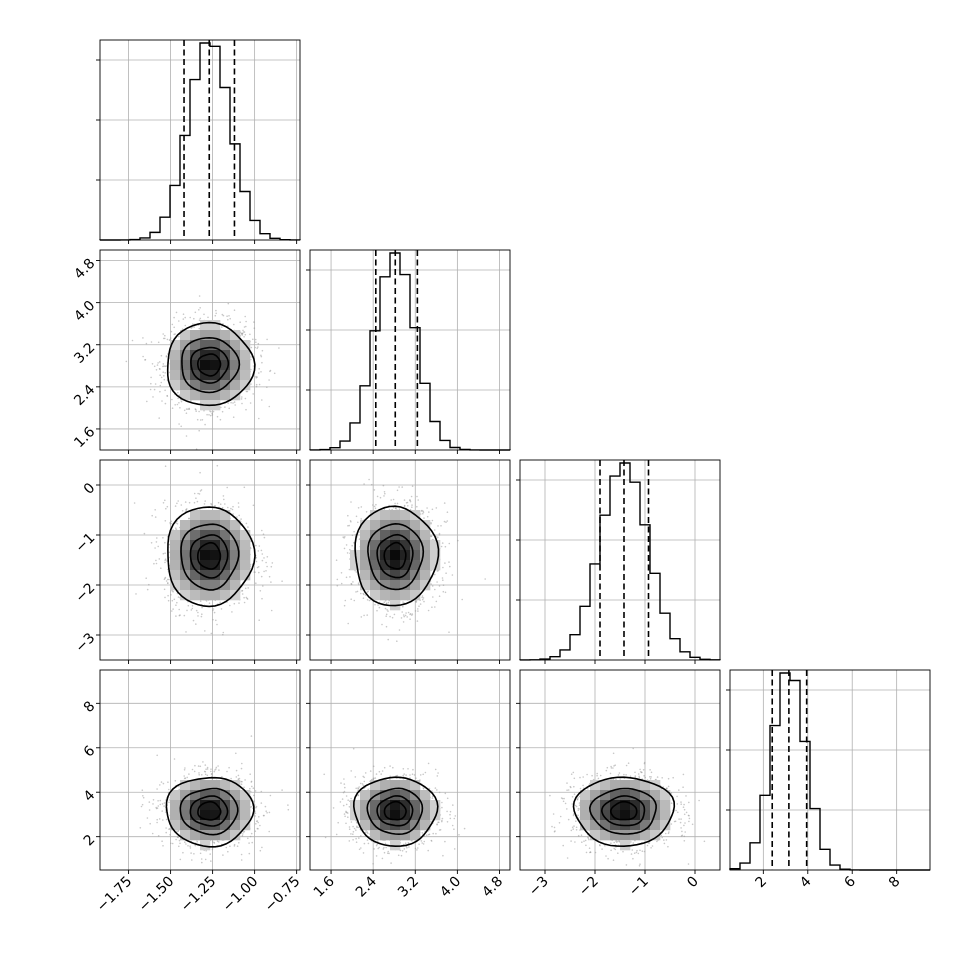  What do you see at coordinates (200, 140) in the screenshot?
I see `panel-grid` at bounding box center [200, 140].